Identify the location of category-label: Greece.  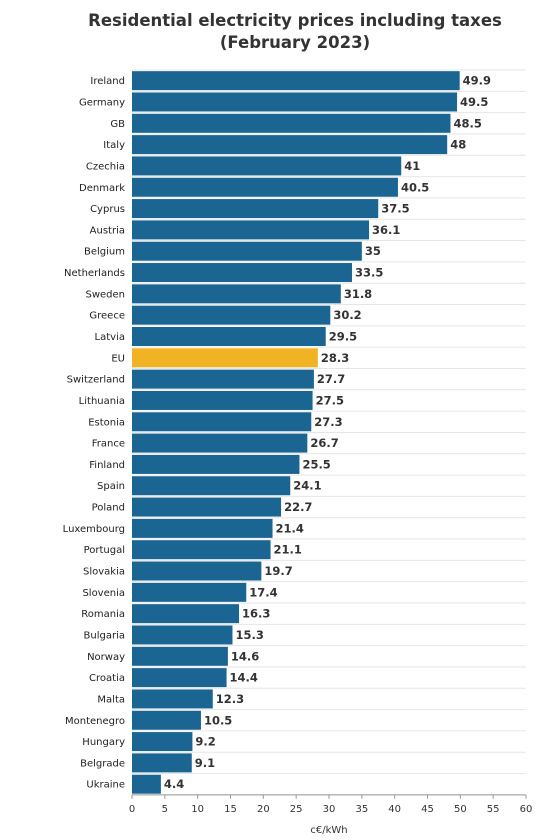
(107, 316).